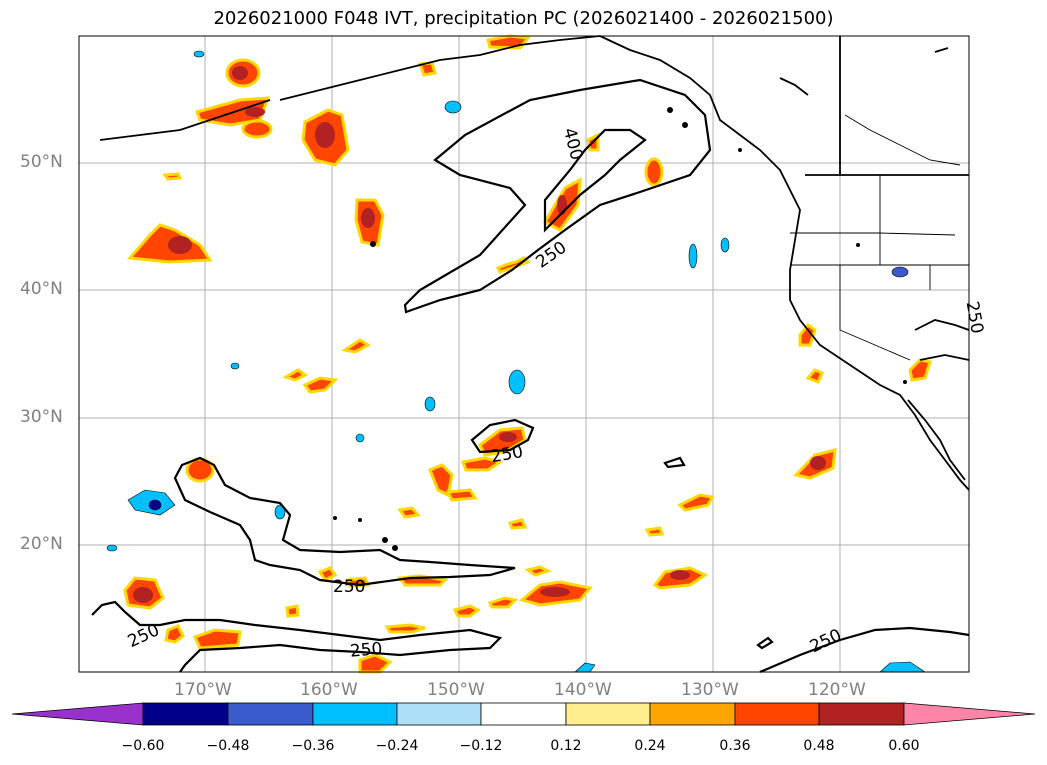 The height and width of the screenshot is (765, 1047). I want to click on lat-label: 30°N, so click(41, 417).